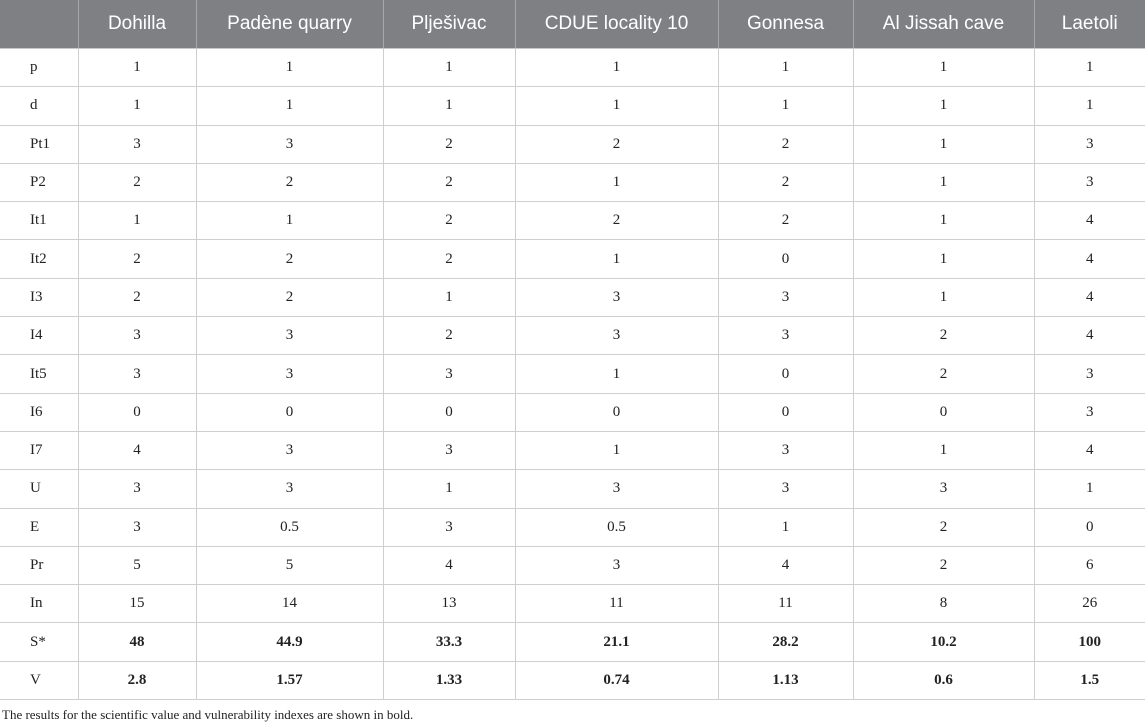 The width and height of the screenshot is (1145, 726). What do you see at coordinates (572, 221) in the screenshot?
I see `table-row: It1 1 1 2 2 2 1 4` at bounding box center [572, 221].